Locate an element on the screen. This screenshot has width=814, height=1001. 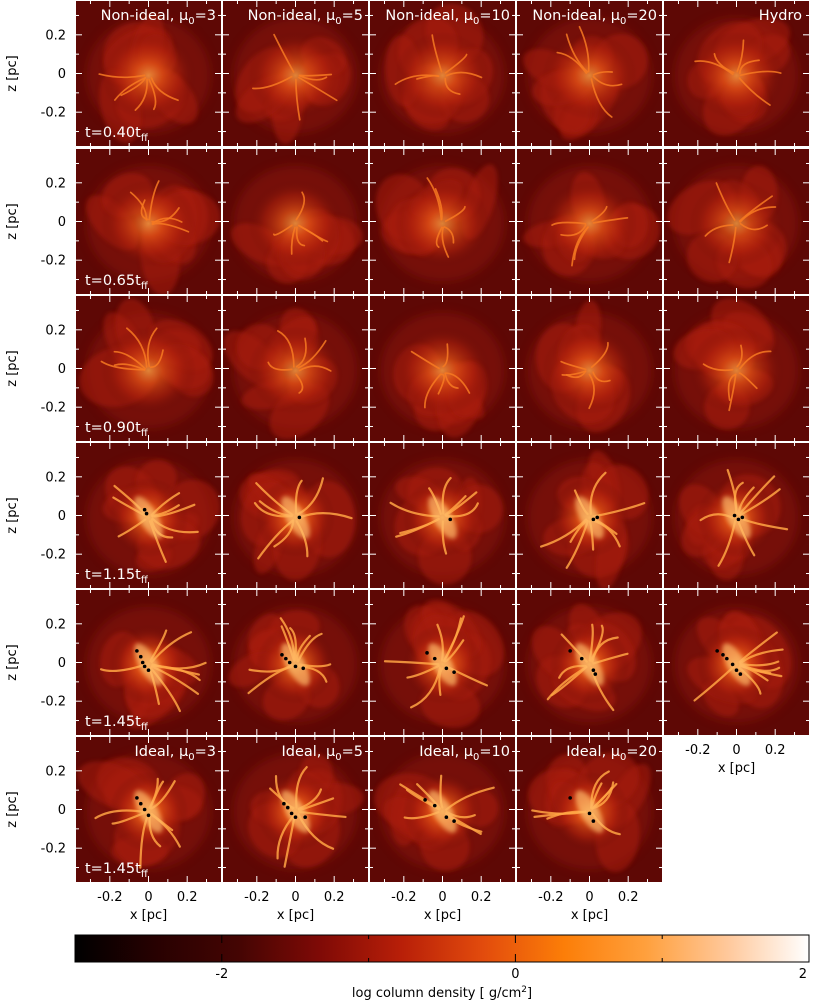
colorbar-gradient is located at coordinates (442, 948).